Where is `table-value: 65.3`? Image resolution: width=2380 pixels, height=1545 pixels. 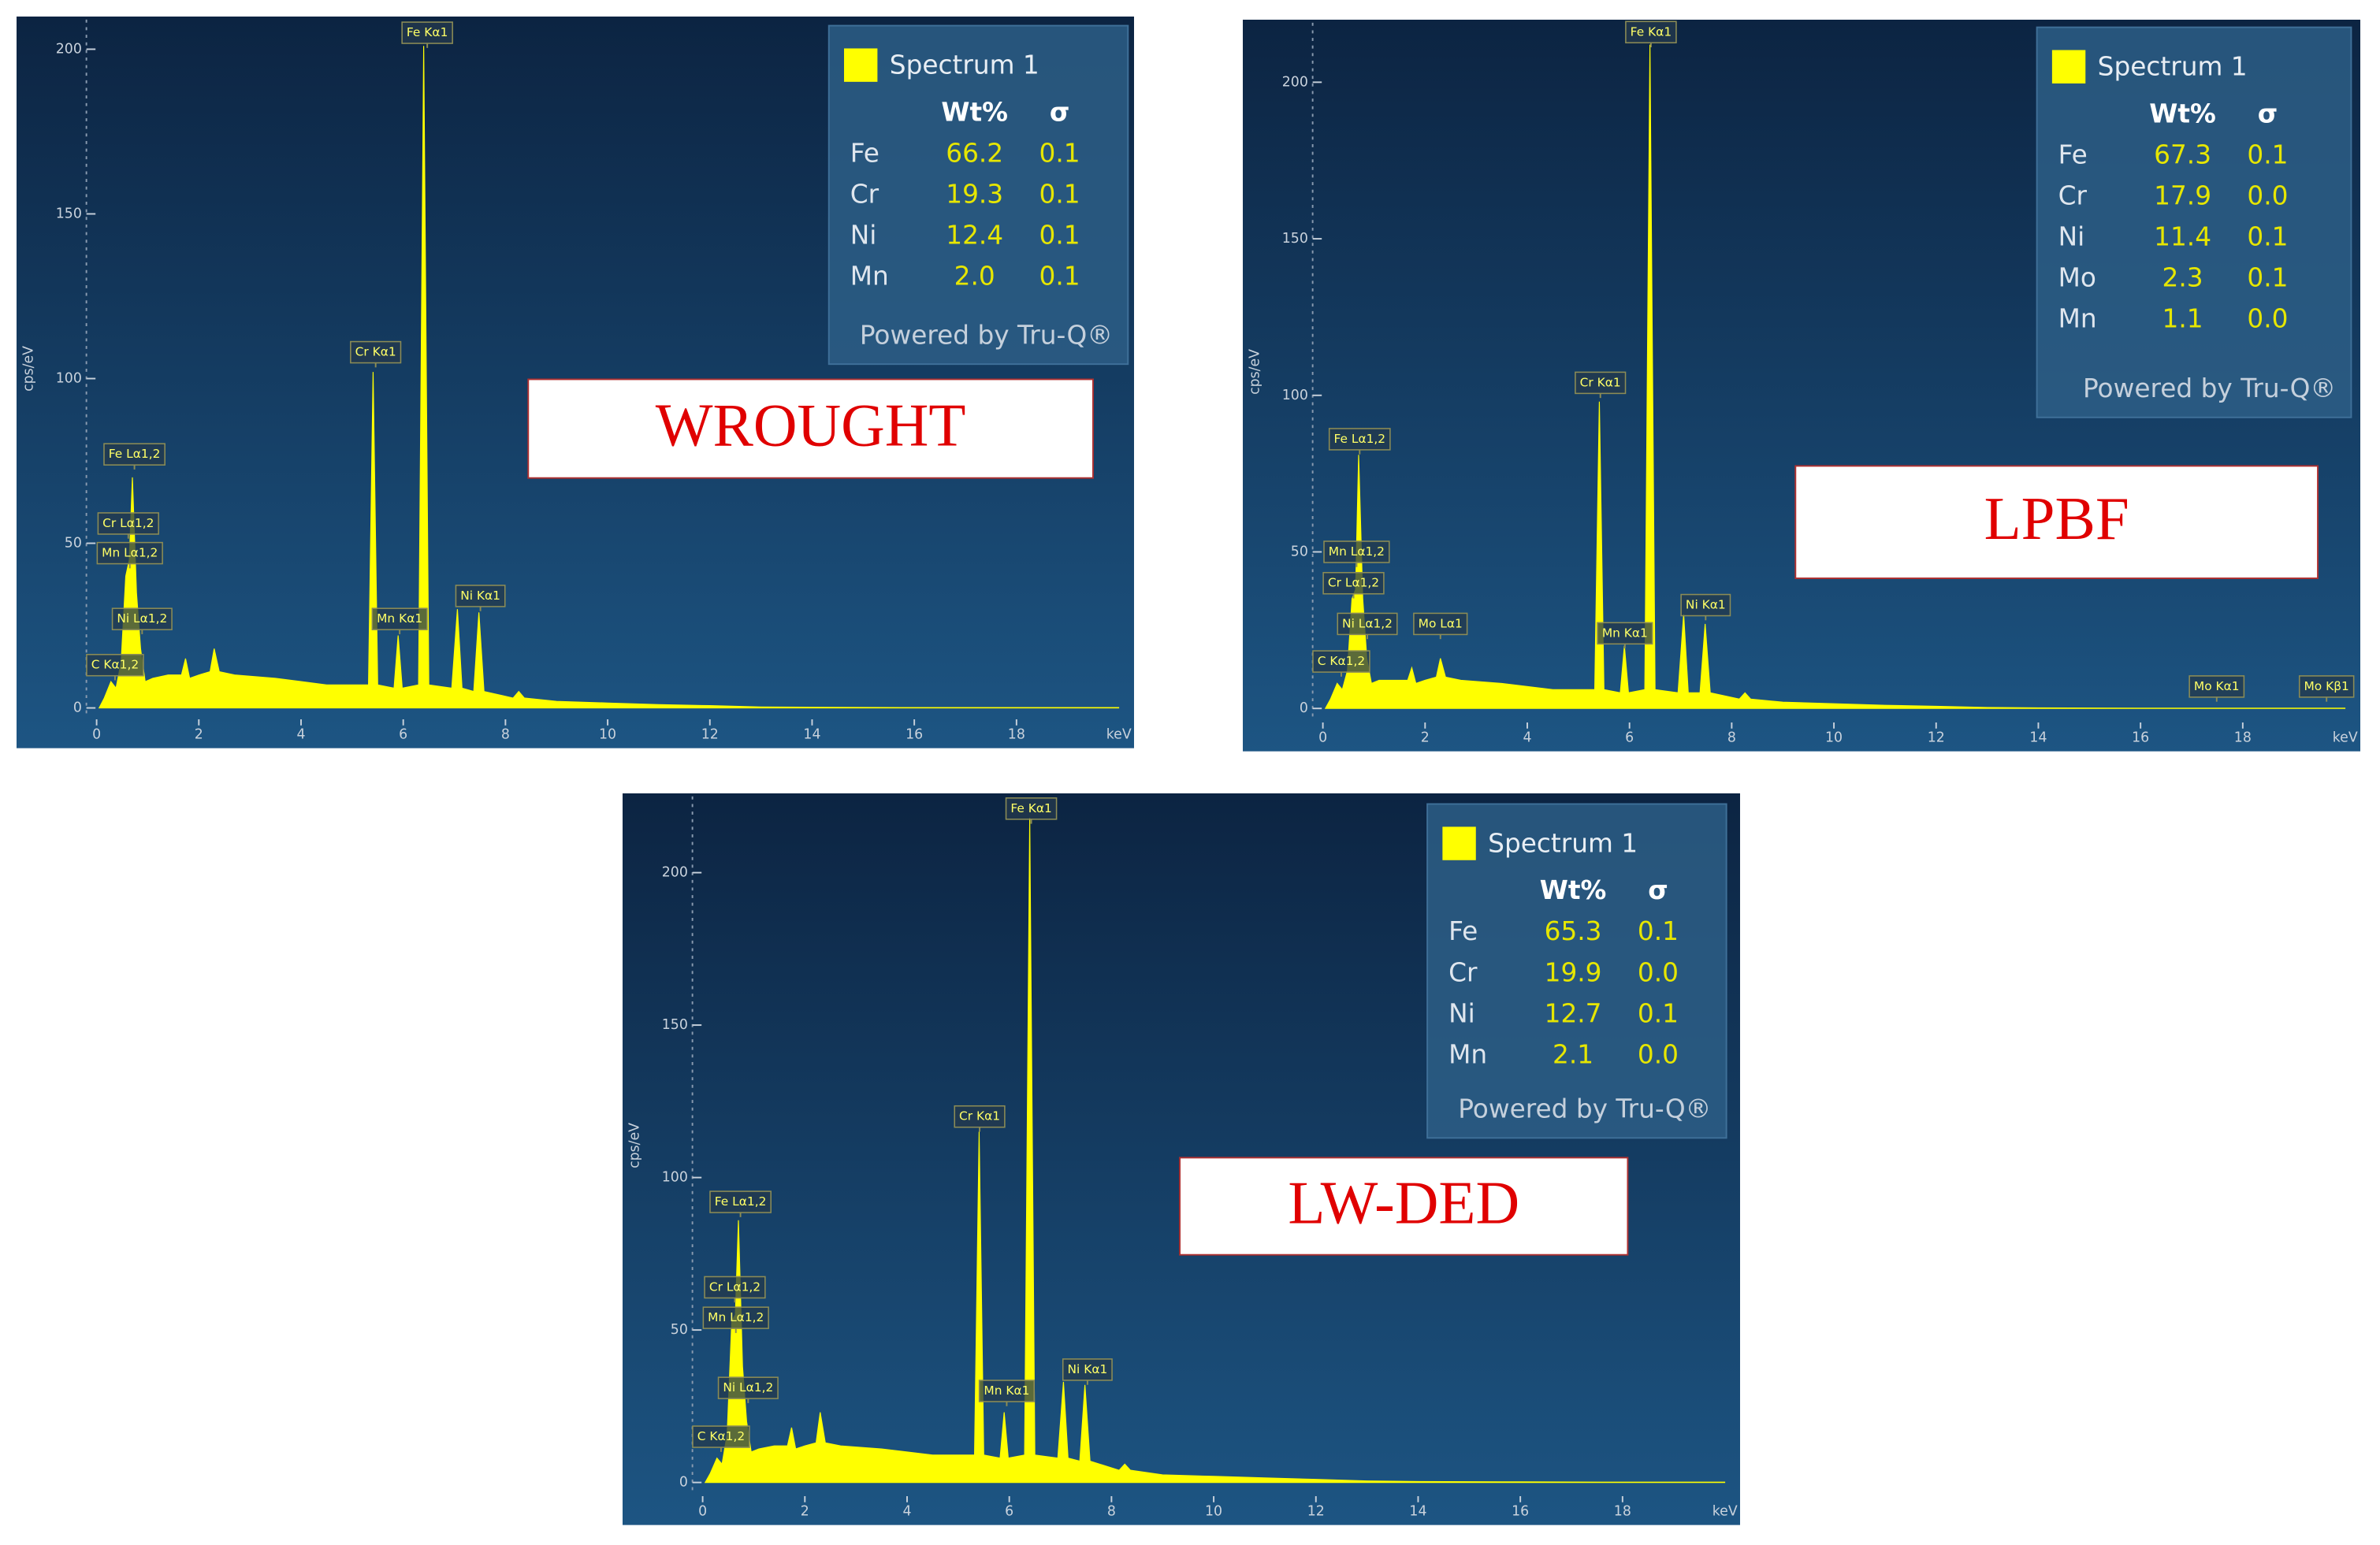 table-value: 65.3 is located at coordinates (1573, 931).